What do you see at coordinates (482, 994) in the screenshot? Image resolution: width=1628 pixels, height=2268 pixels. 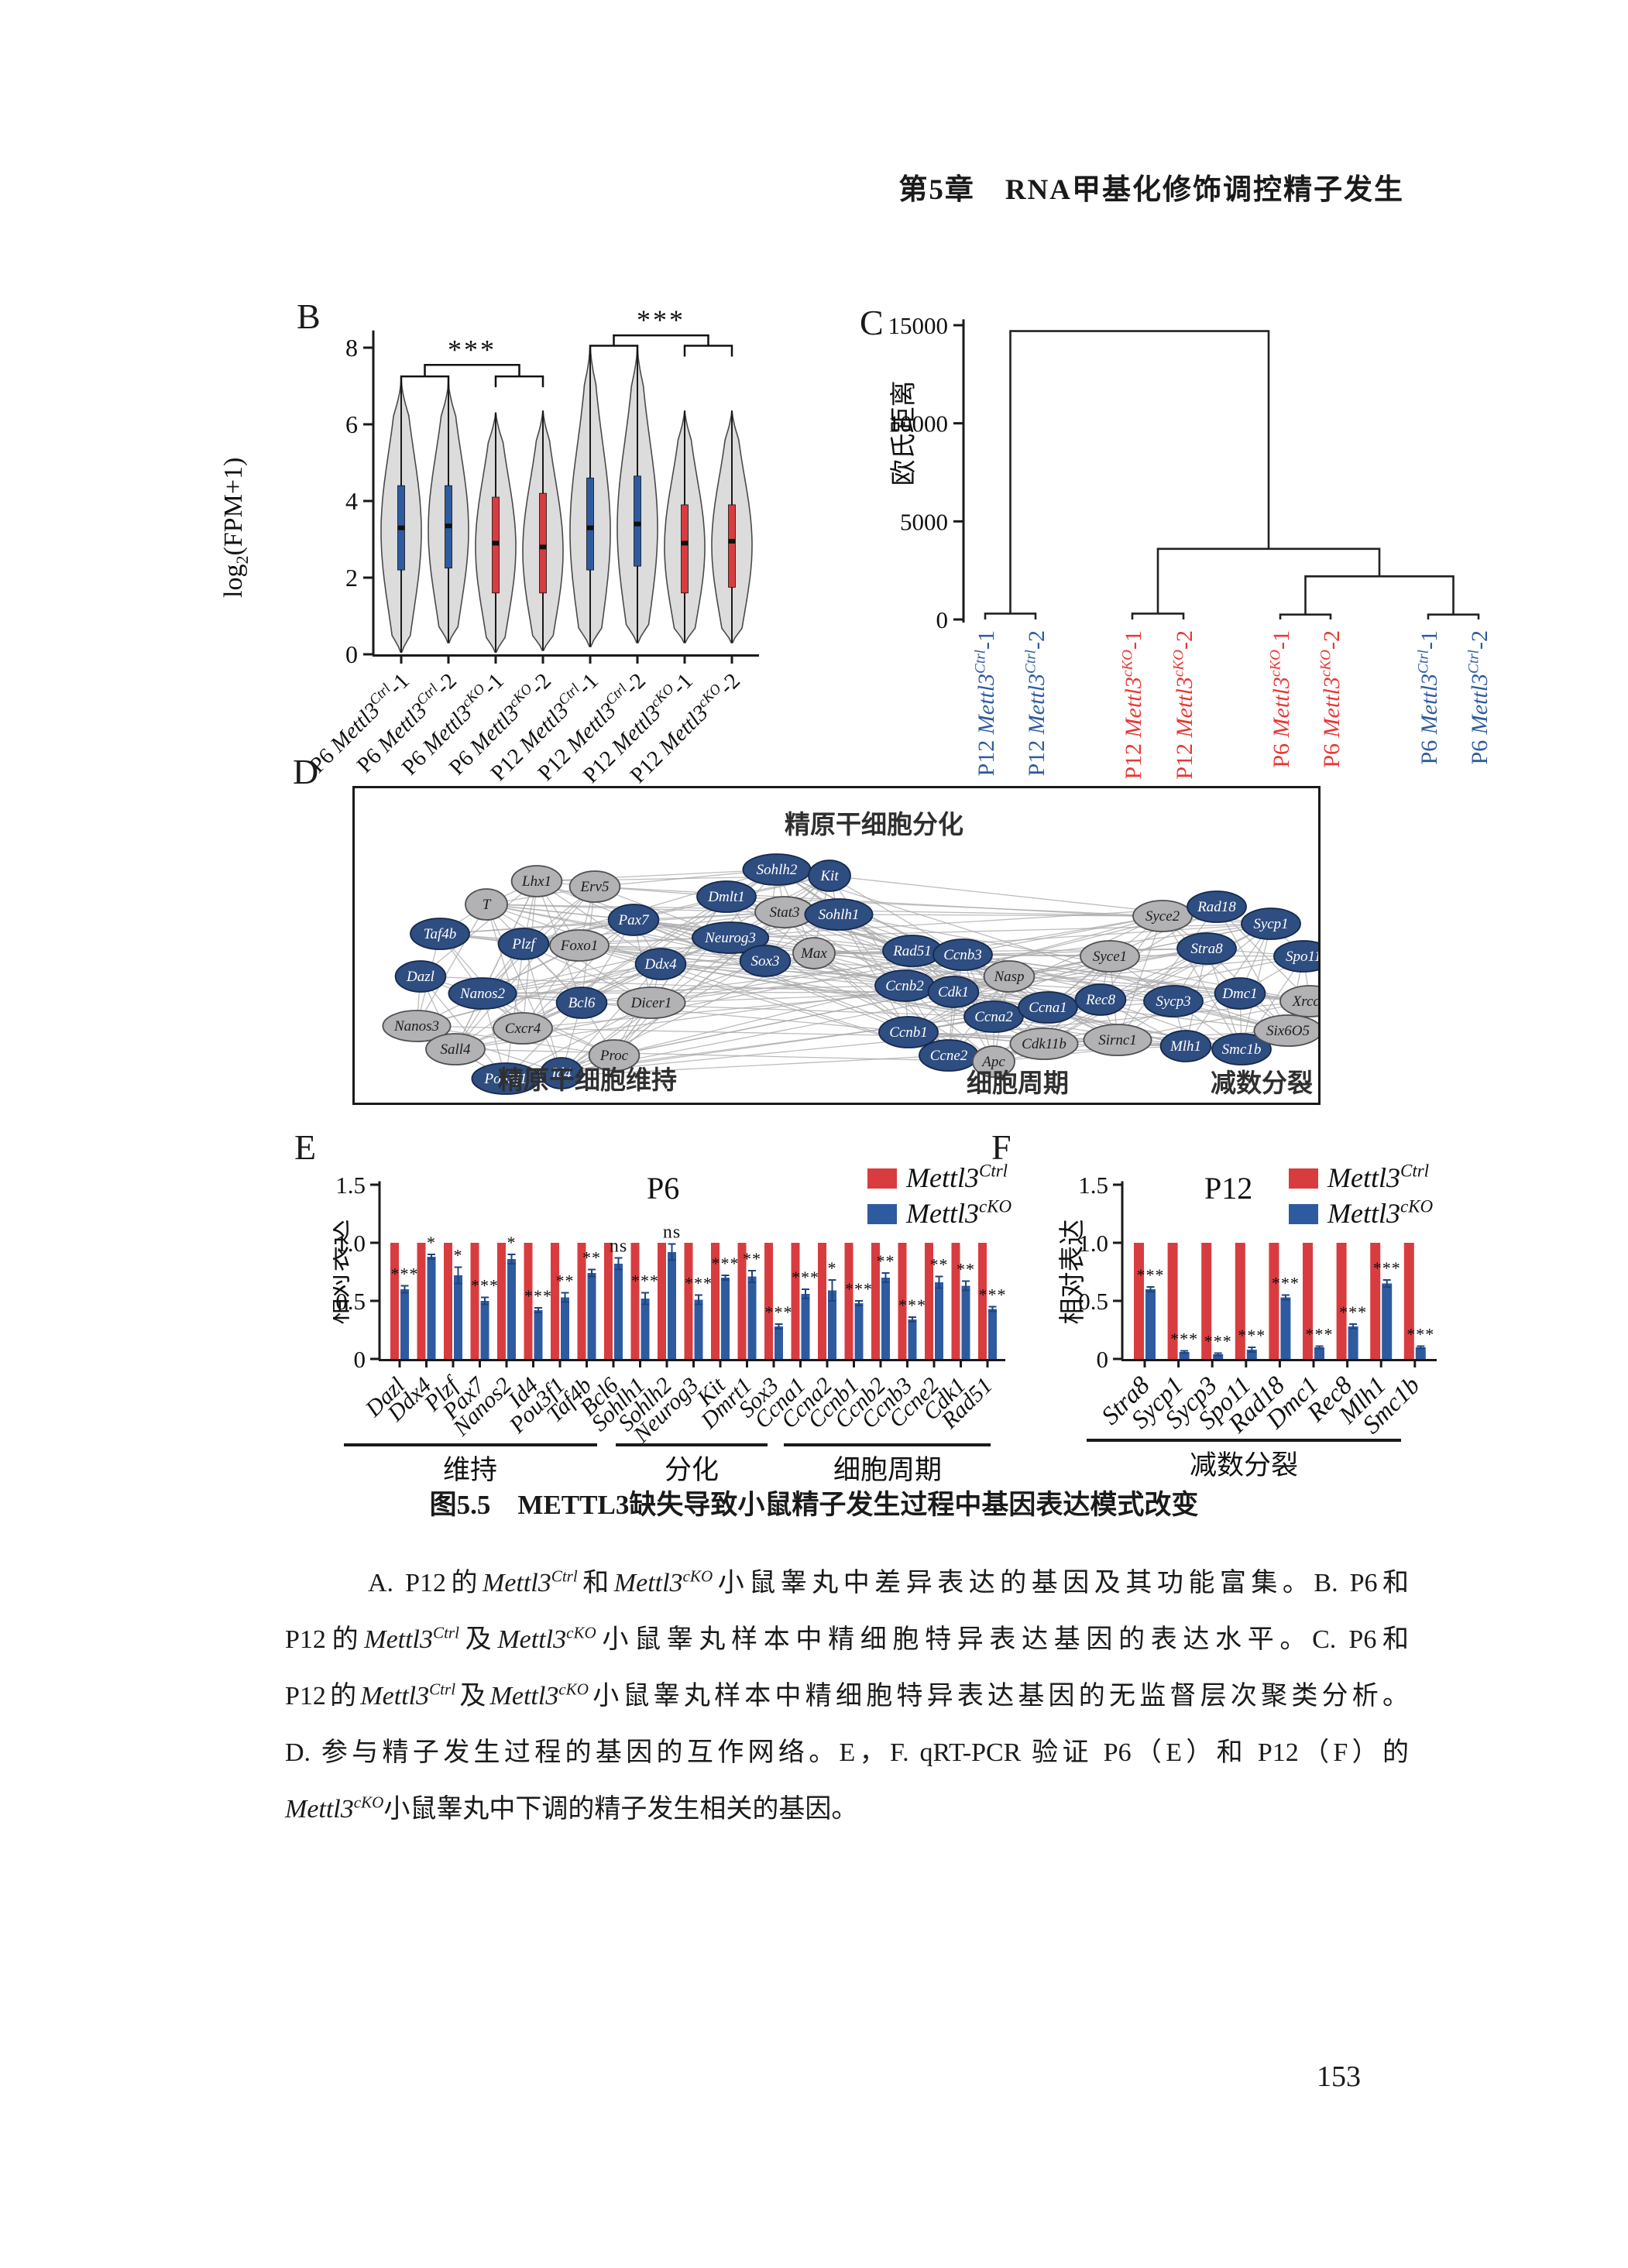 I see `gene-node-label: Nanos2` at bounding box center [482, 994].